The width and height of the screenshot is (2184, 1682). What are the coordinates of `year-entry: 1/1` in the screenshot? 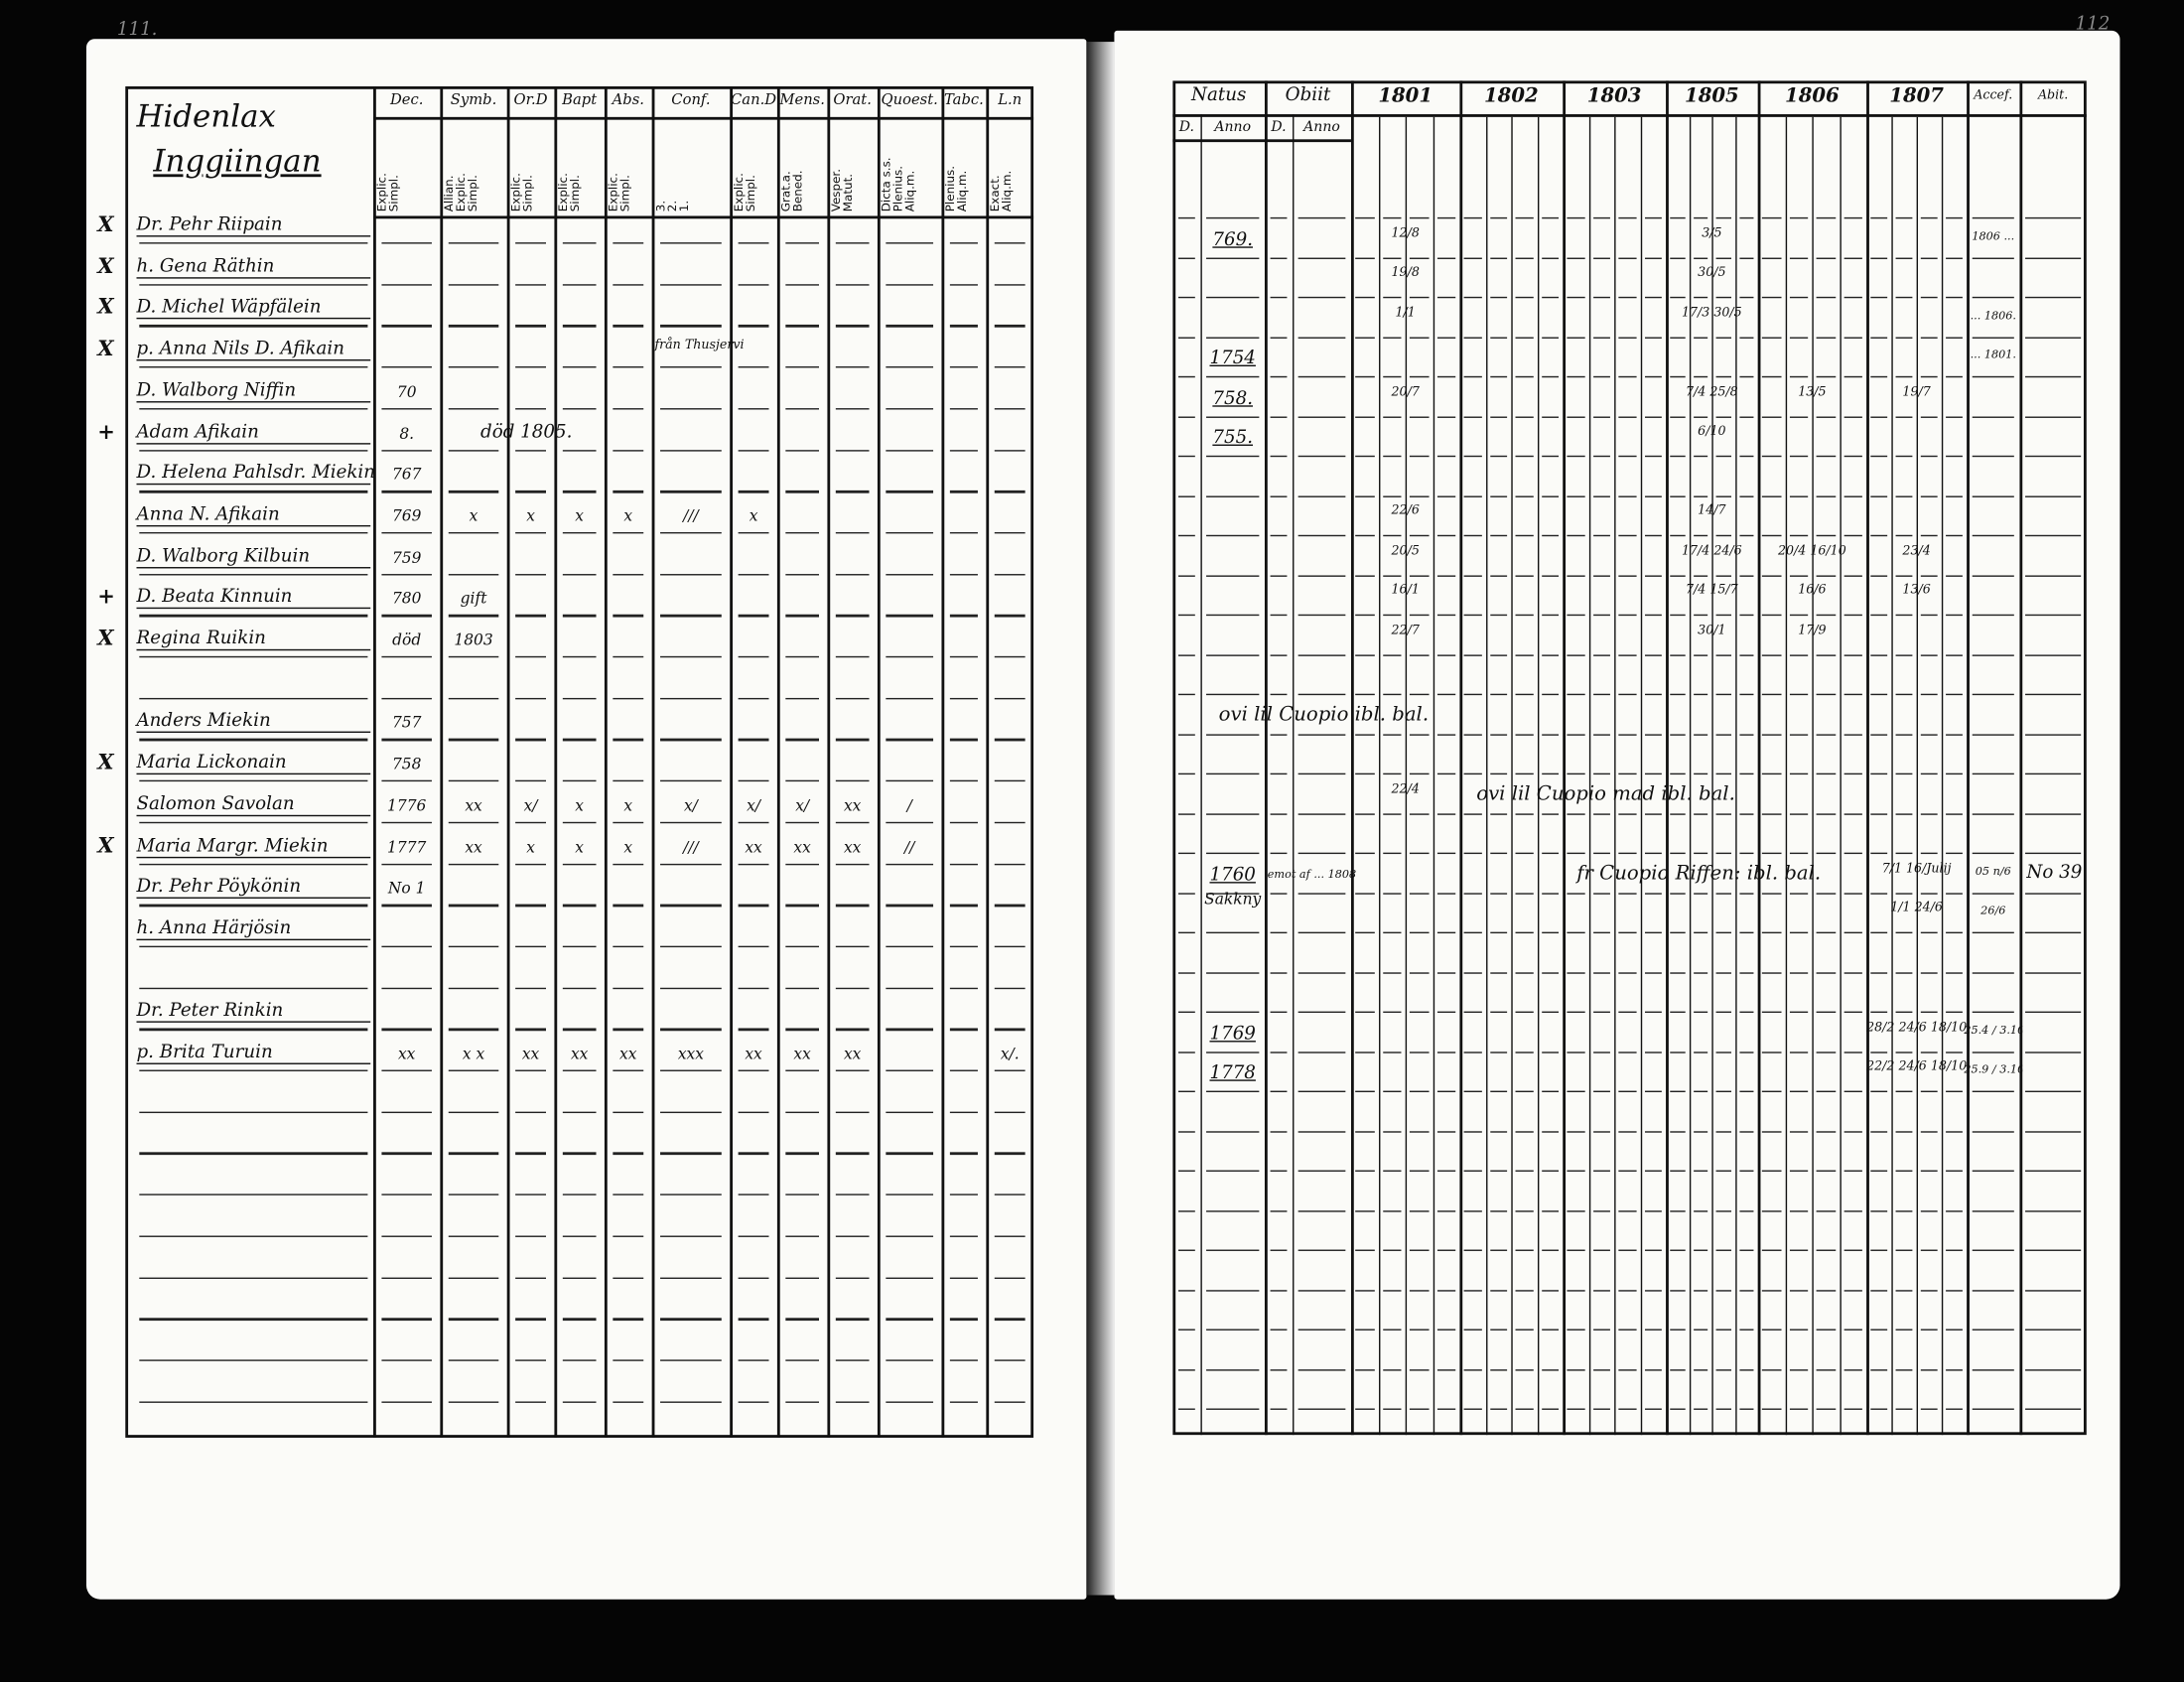 It's located at (1405, 313).